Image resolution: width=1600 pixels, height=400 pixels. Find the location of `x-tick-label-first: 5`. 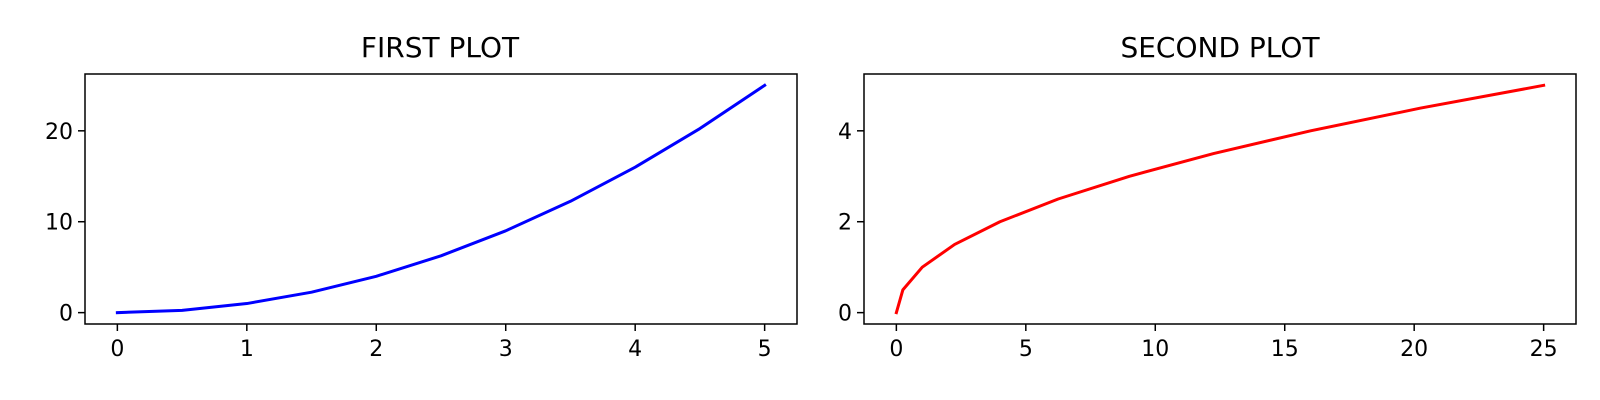

x-tick-label-first: 5 is located at coordinates (765, 349).